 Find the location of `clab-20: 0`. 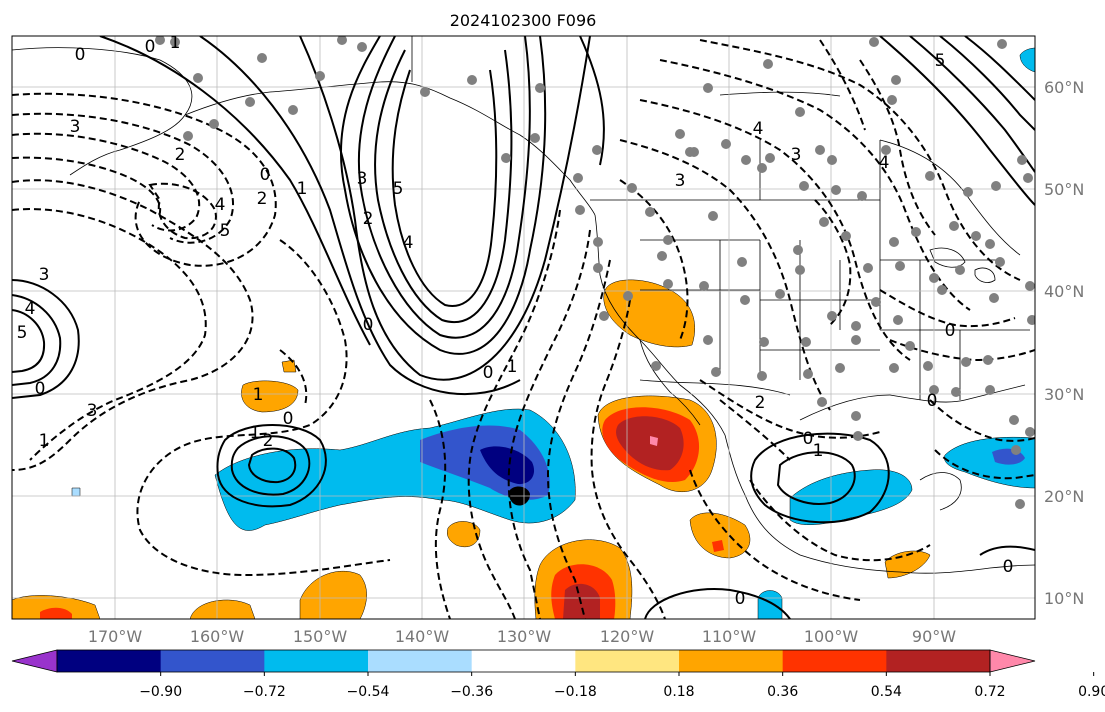

clab-20: 0 is located at coordinates (40, 389).